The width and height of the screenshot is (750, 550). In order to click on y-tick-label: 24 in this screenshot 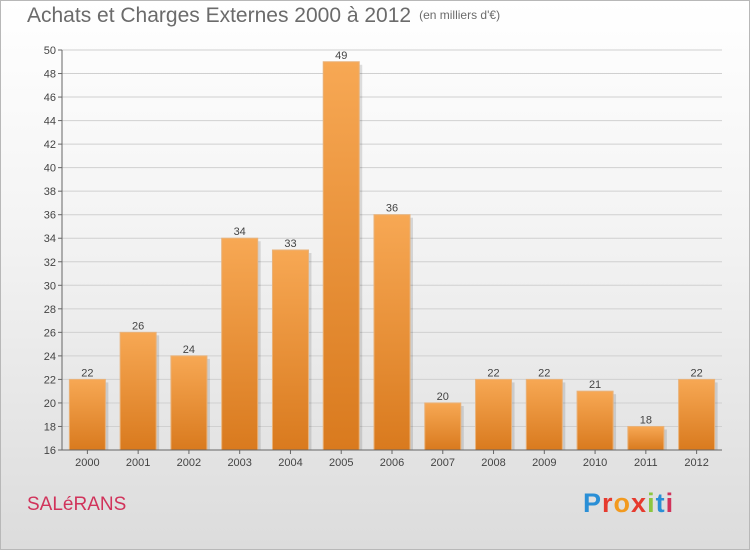, I will do `click(50, 357)`.